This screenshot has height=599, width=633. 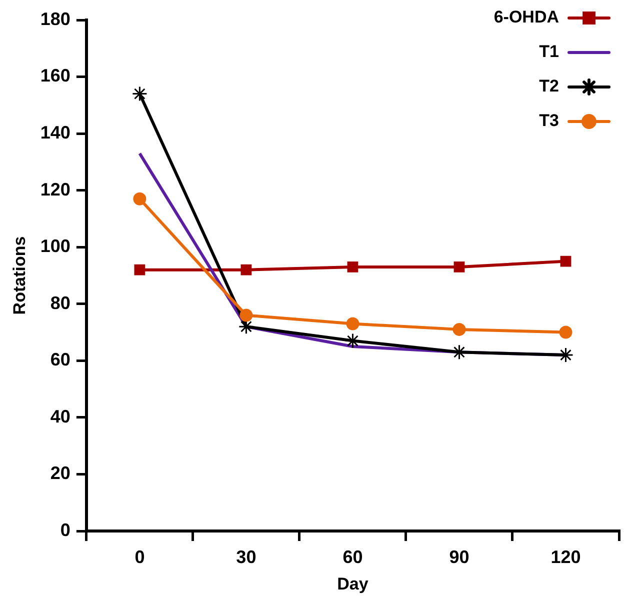 What do you see at coordinates (55, 76) in the screenshot?
I see `y-tick-label: 160` at bounding box center [55, 76].